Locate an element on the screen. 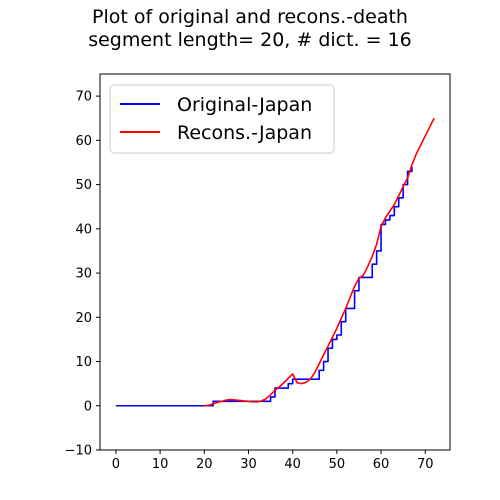 This screenshot has width=500, height=500. y-tick-label: 40 is located at coordinates (83, 229).